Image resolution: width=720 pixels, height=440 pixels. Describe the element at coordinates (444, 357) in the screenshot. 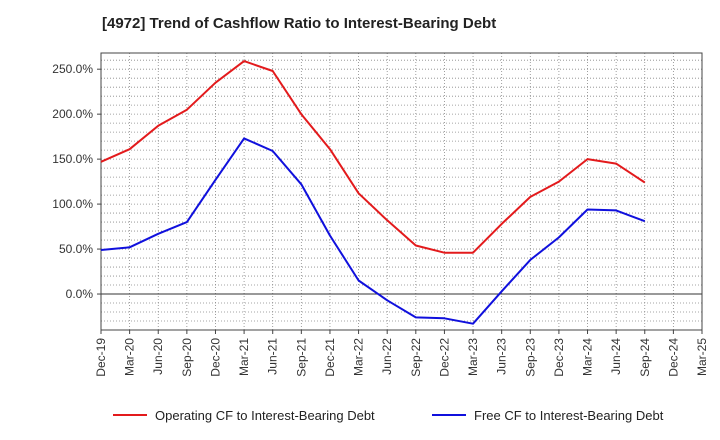

I see `x-axis-tick-label: Dec-22` at that location.